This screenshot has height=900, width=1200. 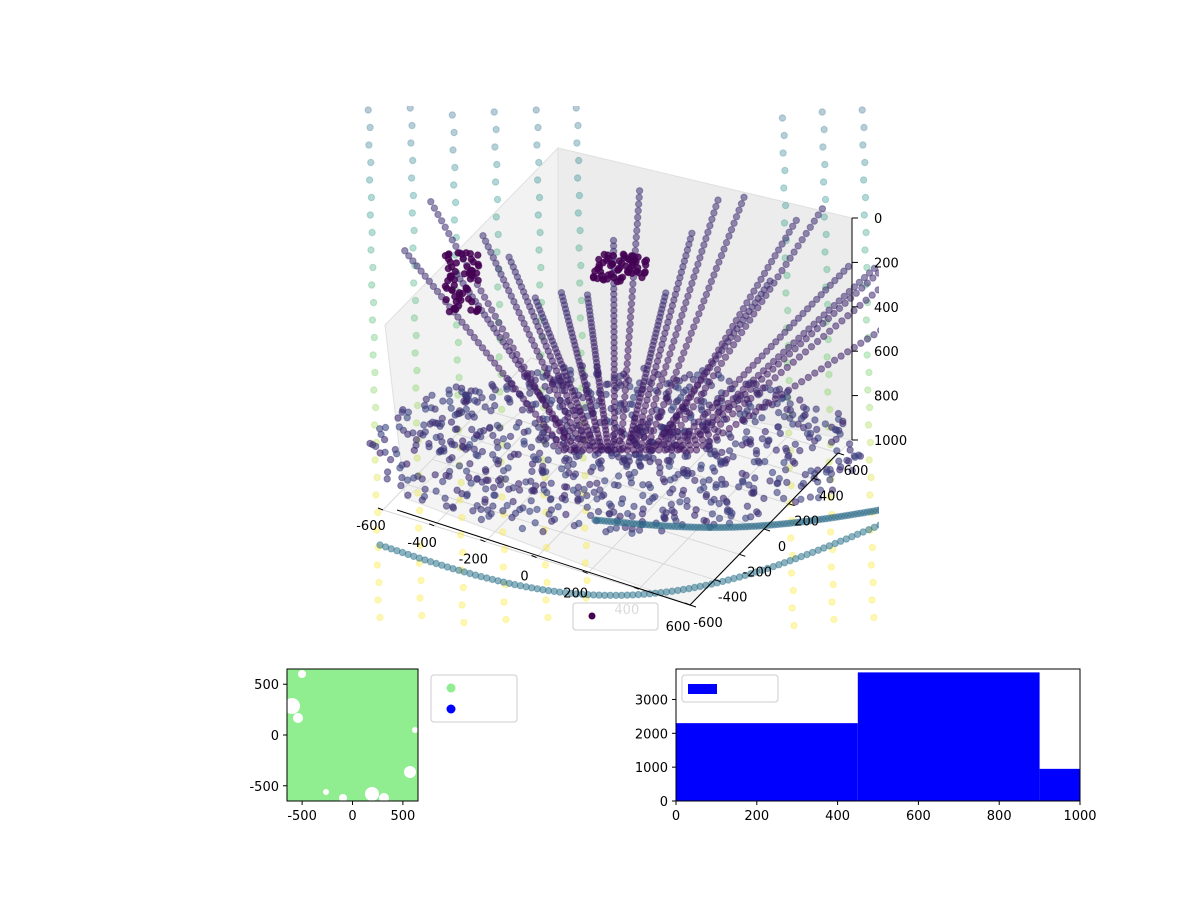 I want to click on chart-2d-legend-marker-point, so click(x=451, y=688).